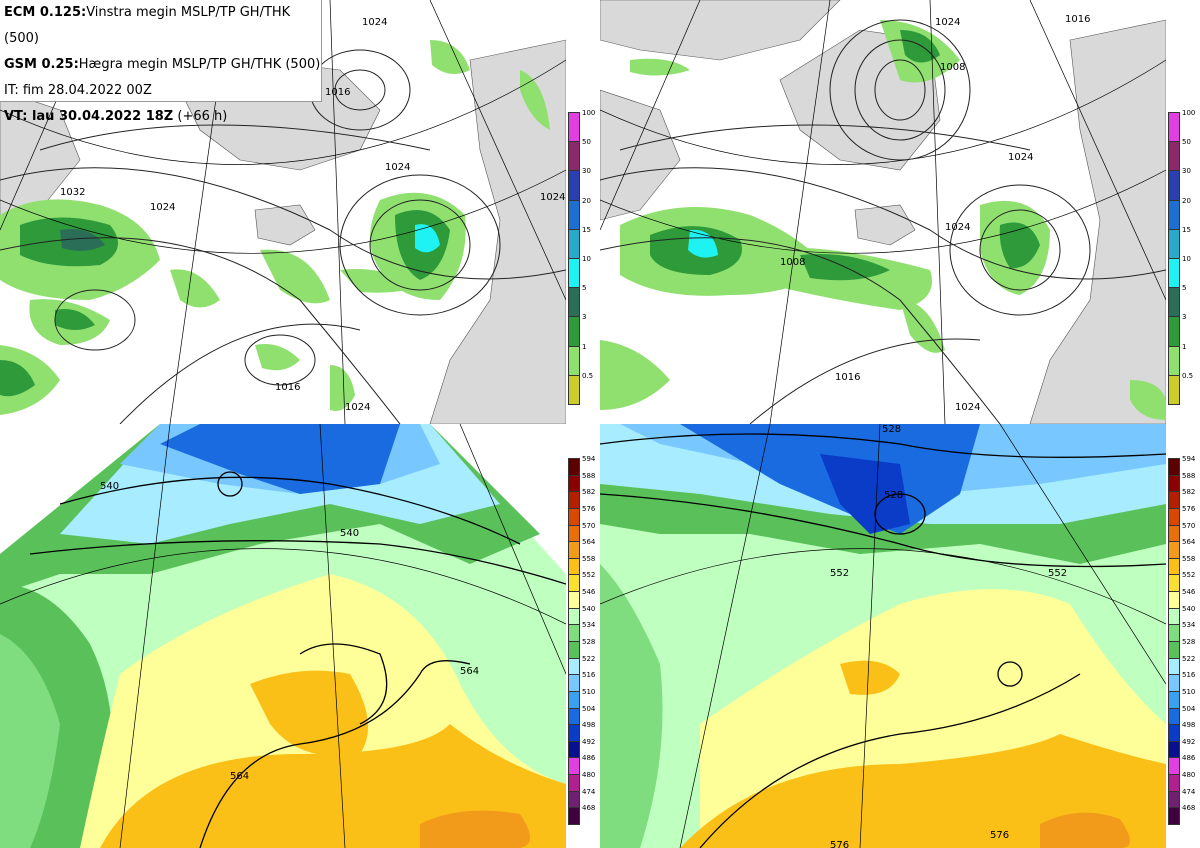  What do you see at coordinates (1188, 375) in the screenshot?
I see `precip-scale-label: 0.5` at bounding box center [1188, 375].